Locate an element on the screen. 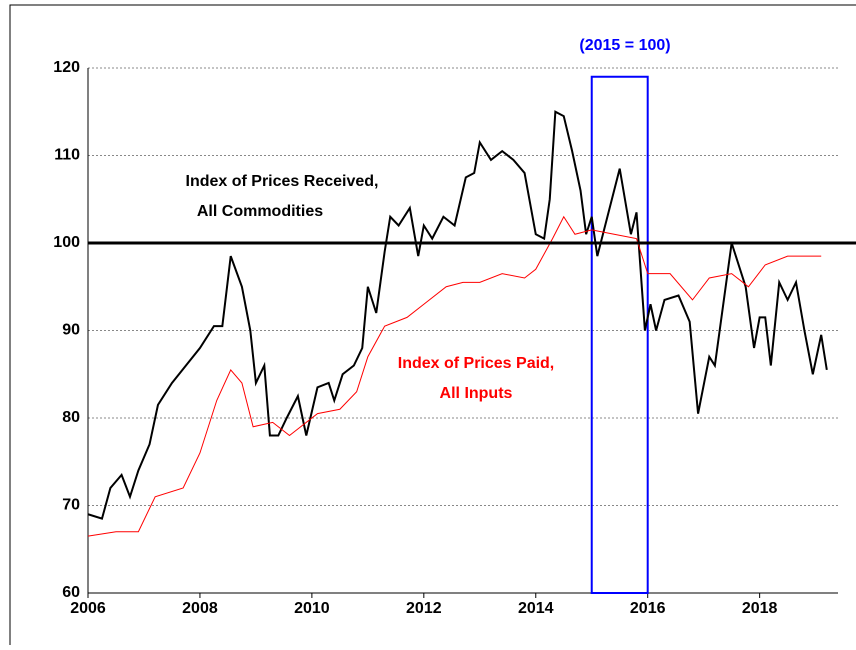 This screenshot has width=856, height=650. x-tick-label: 2016 is located at coordinates (648, 608).